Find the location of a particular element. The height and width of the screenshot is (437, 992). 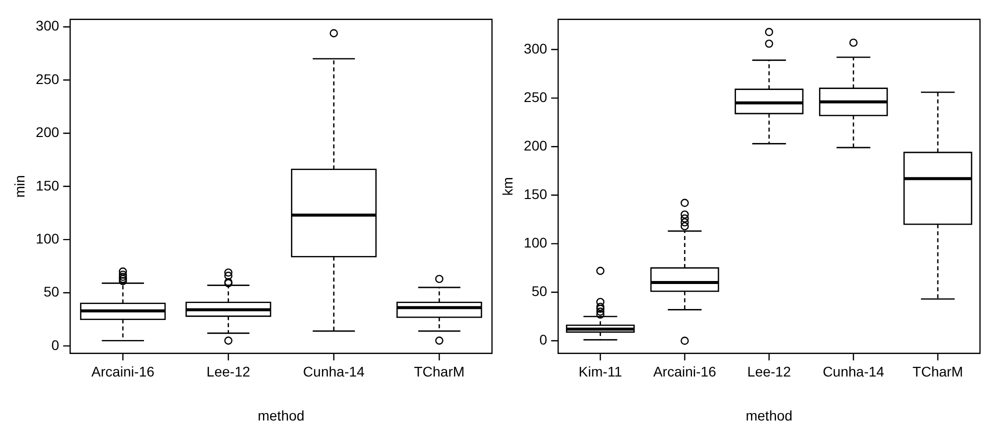

y-axis-title: min is located at coordinates (19, 186).